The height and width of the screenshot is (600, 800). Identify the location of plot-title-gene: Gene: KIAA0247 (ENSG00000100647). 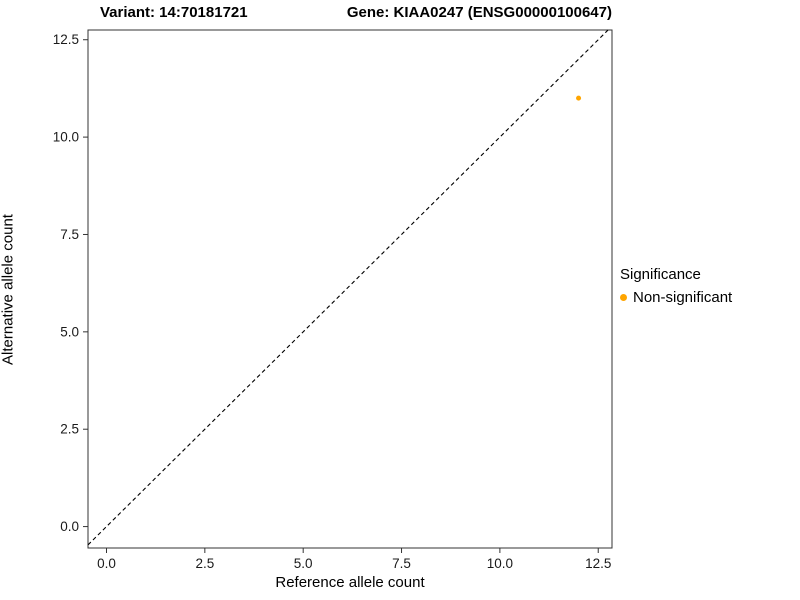
(479, 12).